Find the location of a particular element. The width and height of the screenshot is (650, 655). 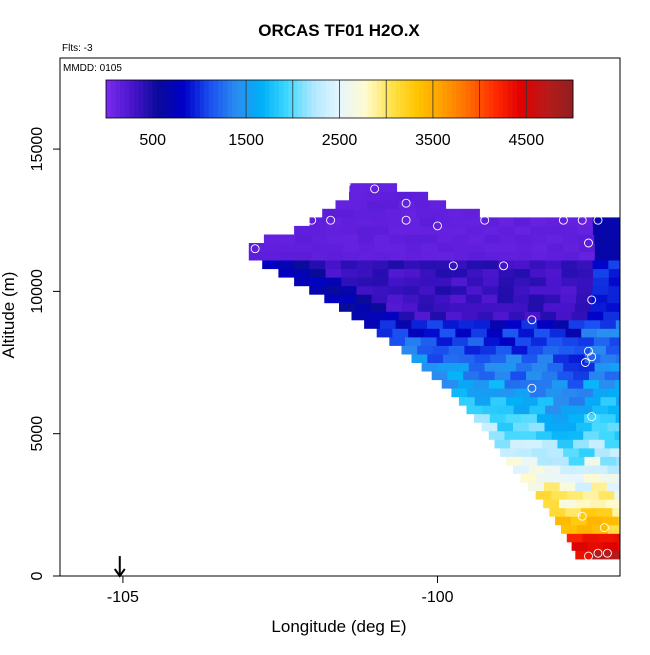

colorbar-tick-label: 4500 is located at coordinates (527, 140).